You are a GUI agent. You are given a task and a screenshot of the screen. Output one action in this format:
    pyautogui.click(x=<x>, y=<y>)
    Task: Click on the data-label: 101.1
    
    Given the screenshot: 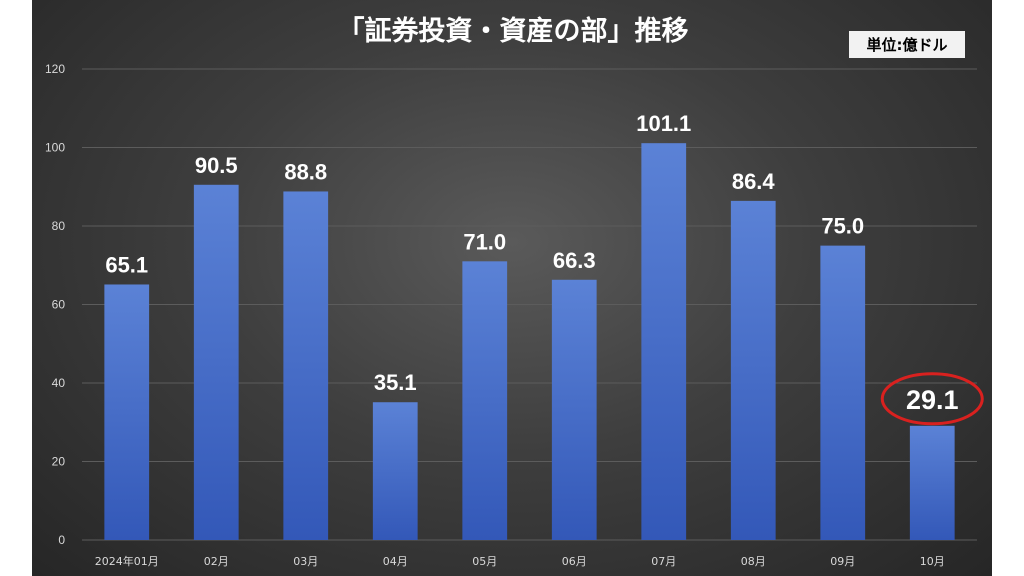 What is the action you would take?
    pyautogui.click(x=663, y=123)
    